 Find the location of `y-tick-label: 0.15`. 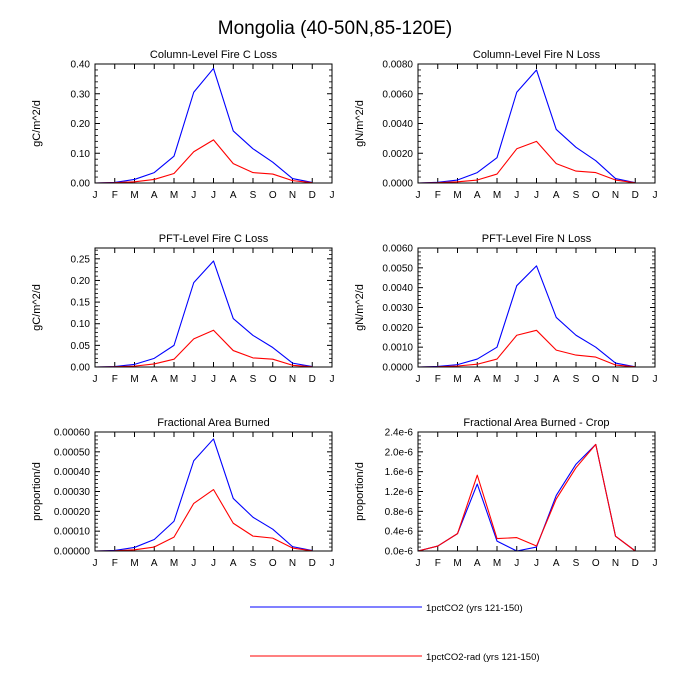

y-tick-label: 0.15 is located at coordinates (81, 303).